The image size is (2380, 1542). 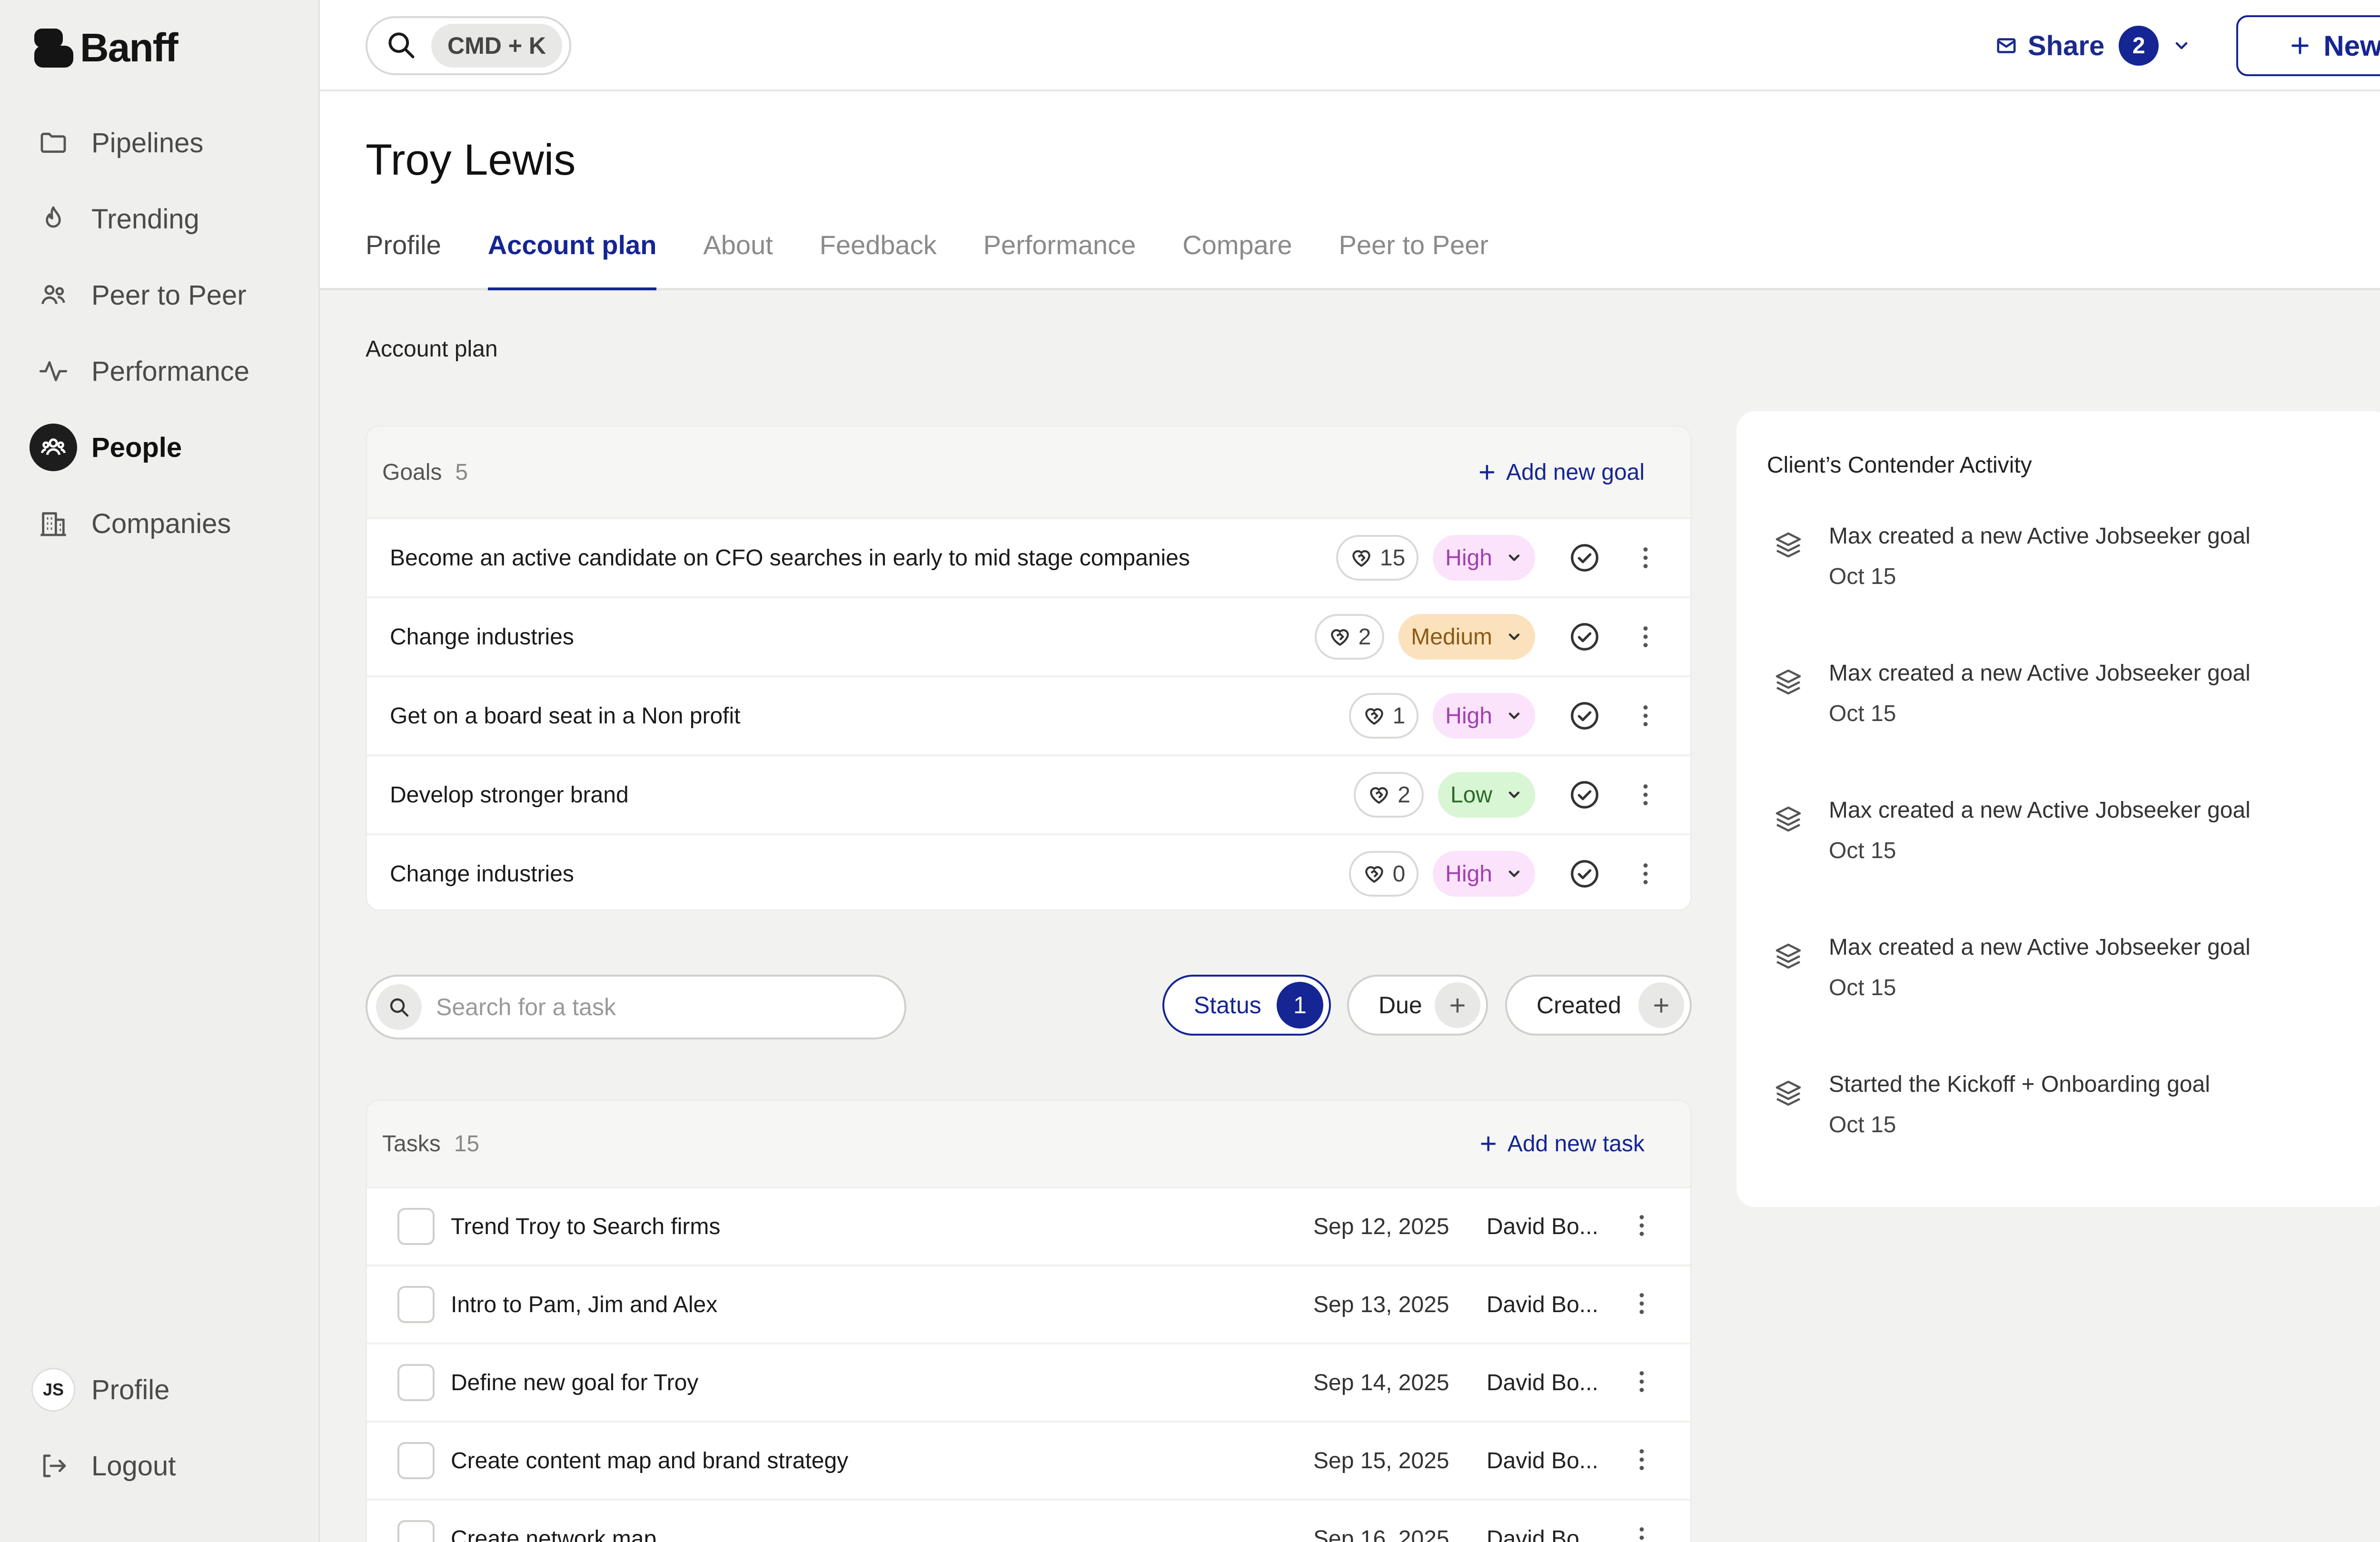 I want to click on banff-logo-icon, so click(x=53, y=48).